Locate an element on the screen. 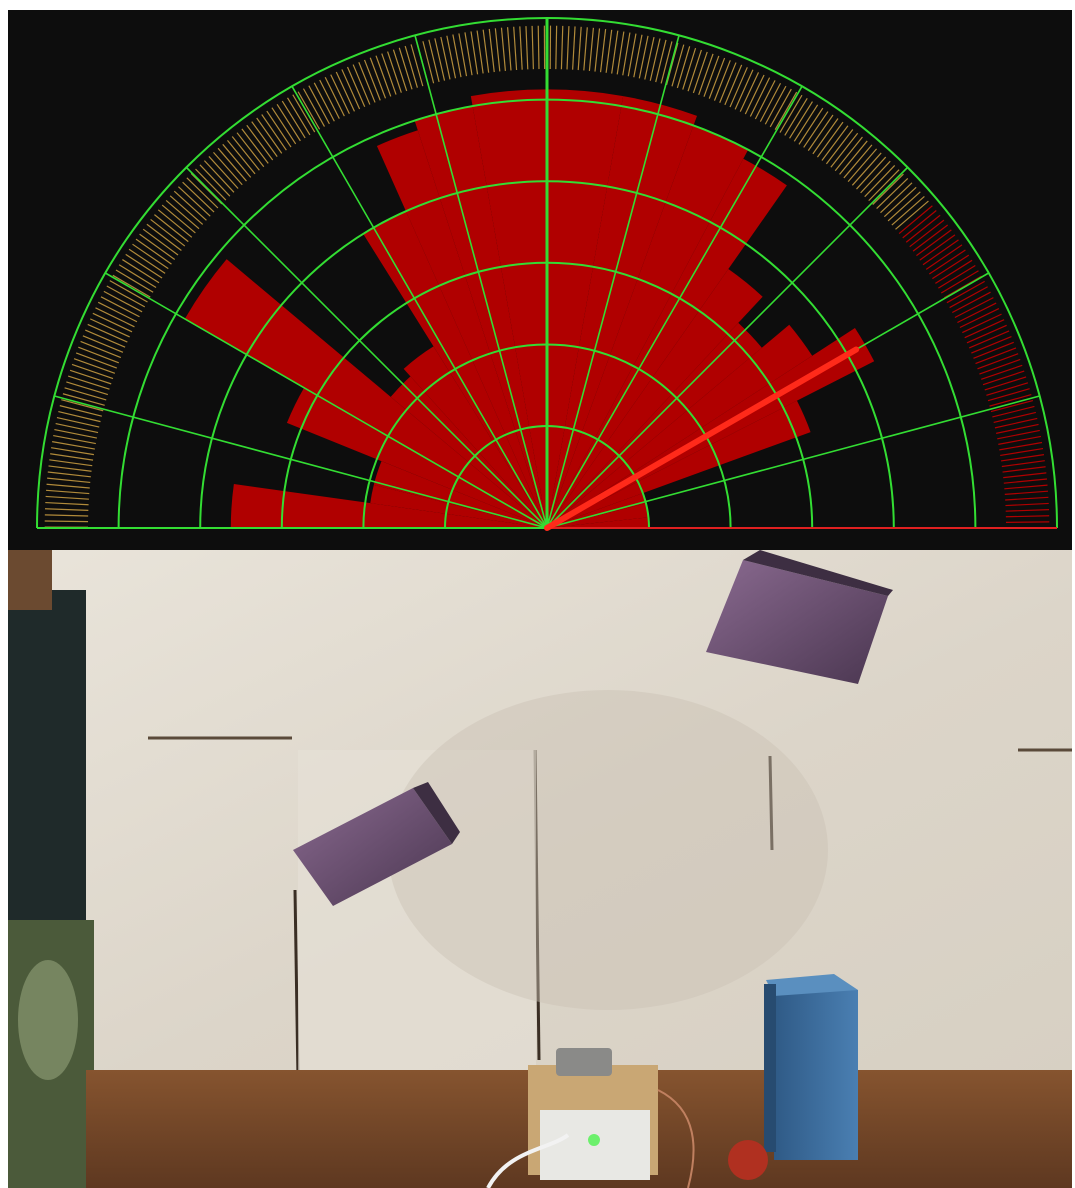  radar-sweep-beam is located at coordinates (702, 438).